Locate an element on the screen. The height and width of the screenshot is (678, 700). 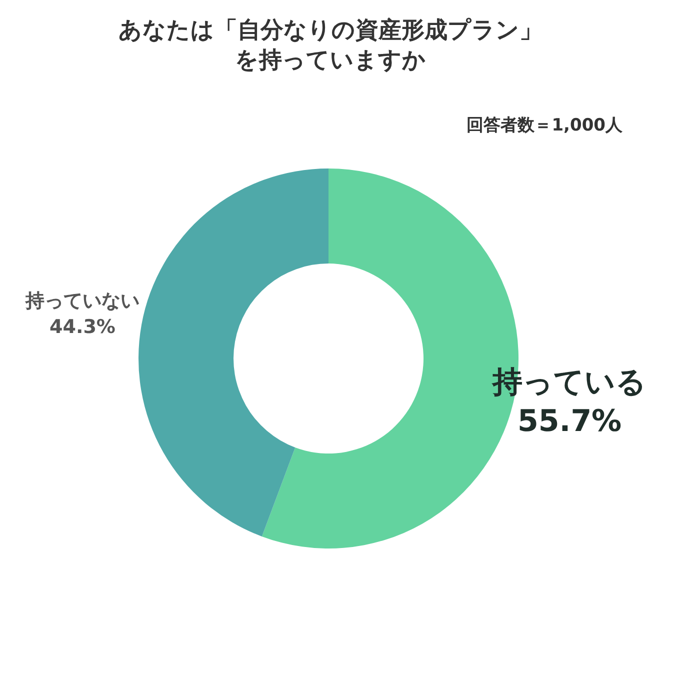
chart-subtitle: 回答者数＝1,000人 is located at coordinates (545, 126).